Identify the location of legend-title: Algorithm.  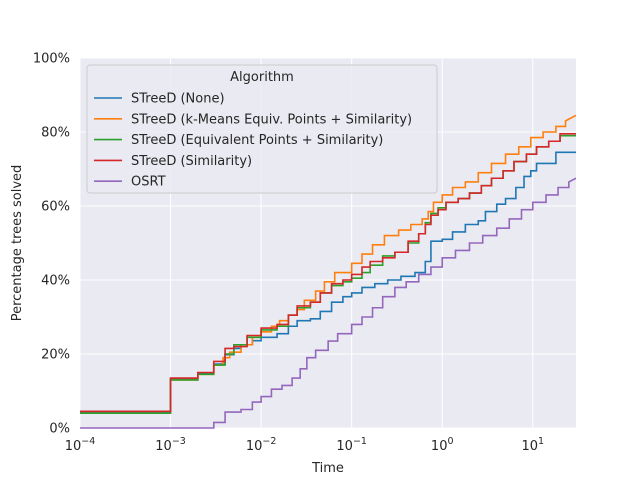
(262, 77).